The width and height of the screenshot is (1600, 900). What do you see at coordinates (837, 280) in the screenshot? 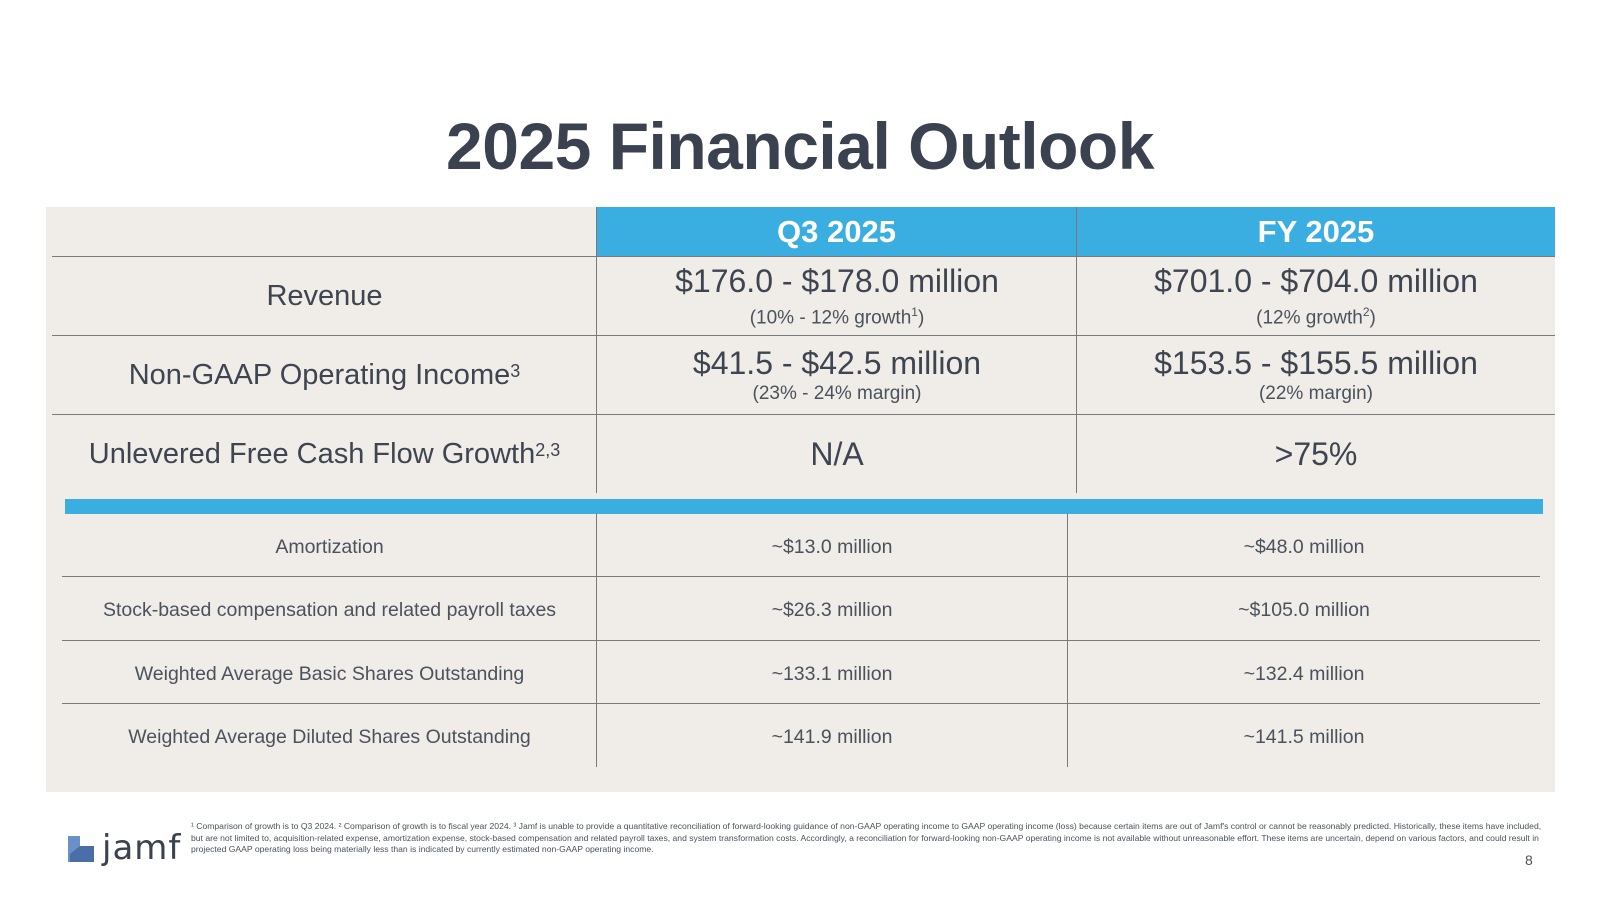
I see `cell-main-value: $176.0 - $178.0 million` at bounding box center [837, 280].